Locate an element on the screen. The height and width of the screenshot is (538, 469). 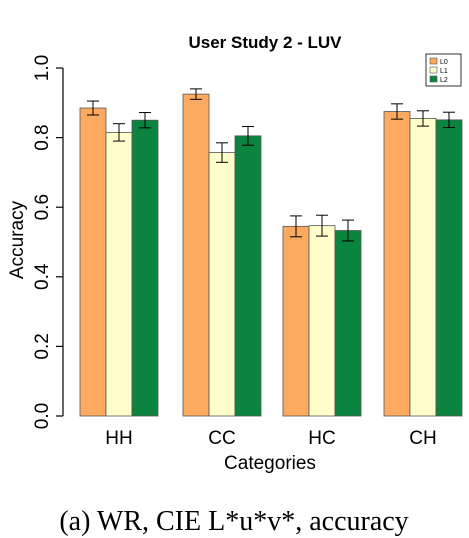
legend-label: L1 is located at coordinates (444, 71).